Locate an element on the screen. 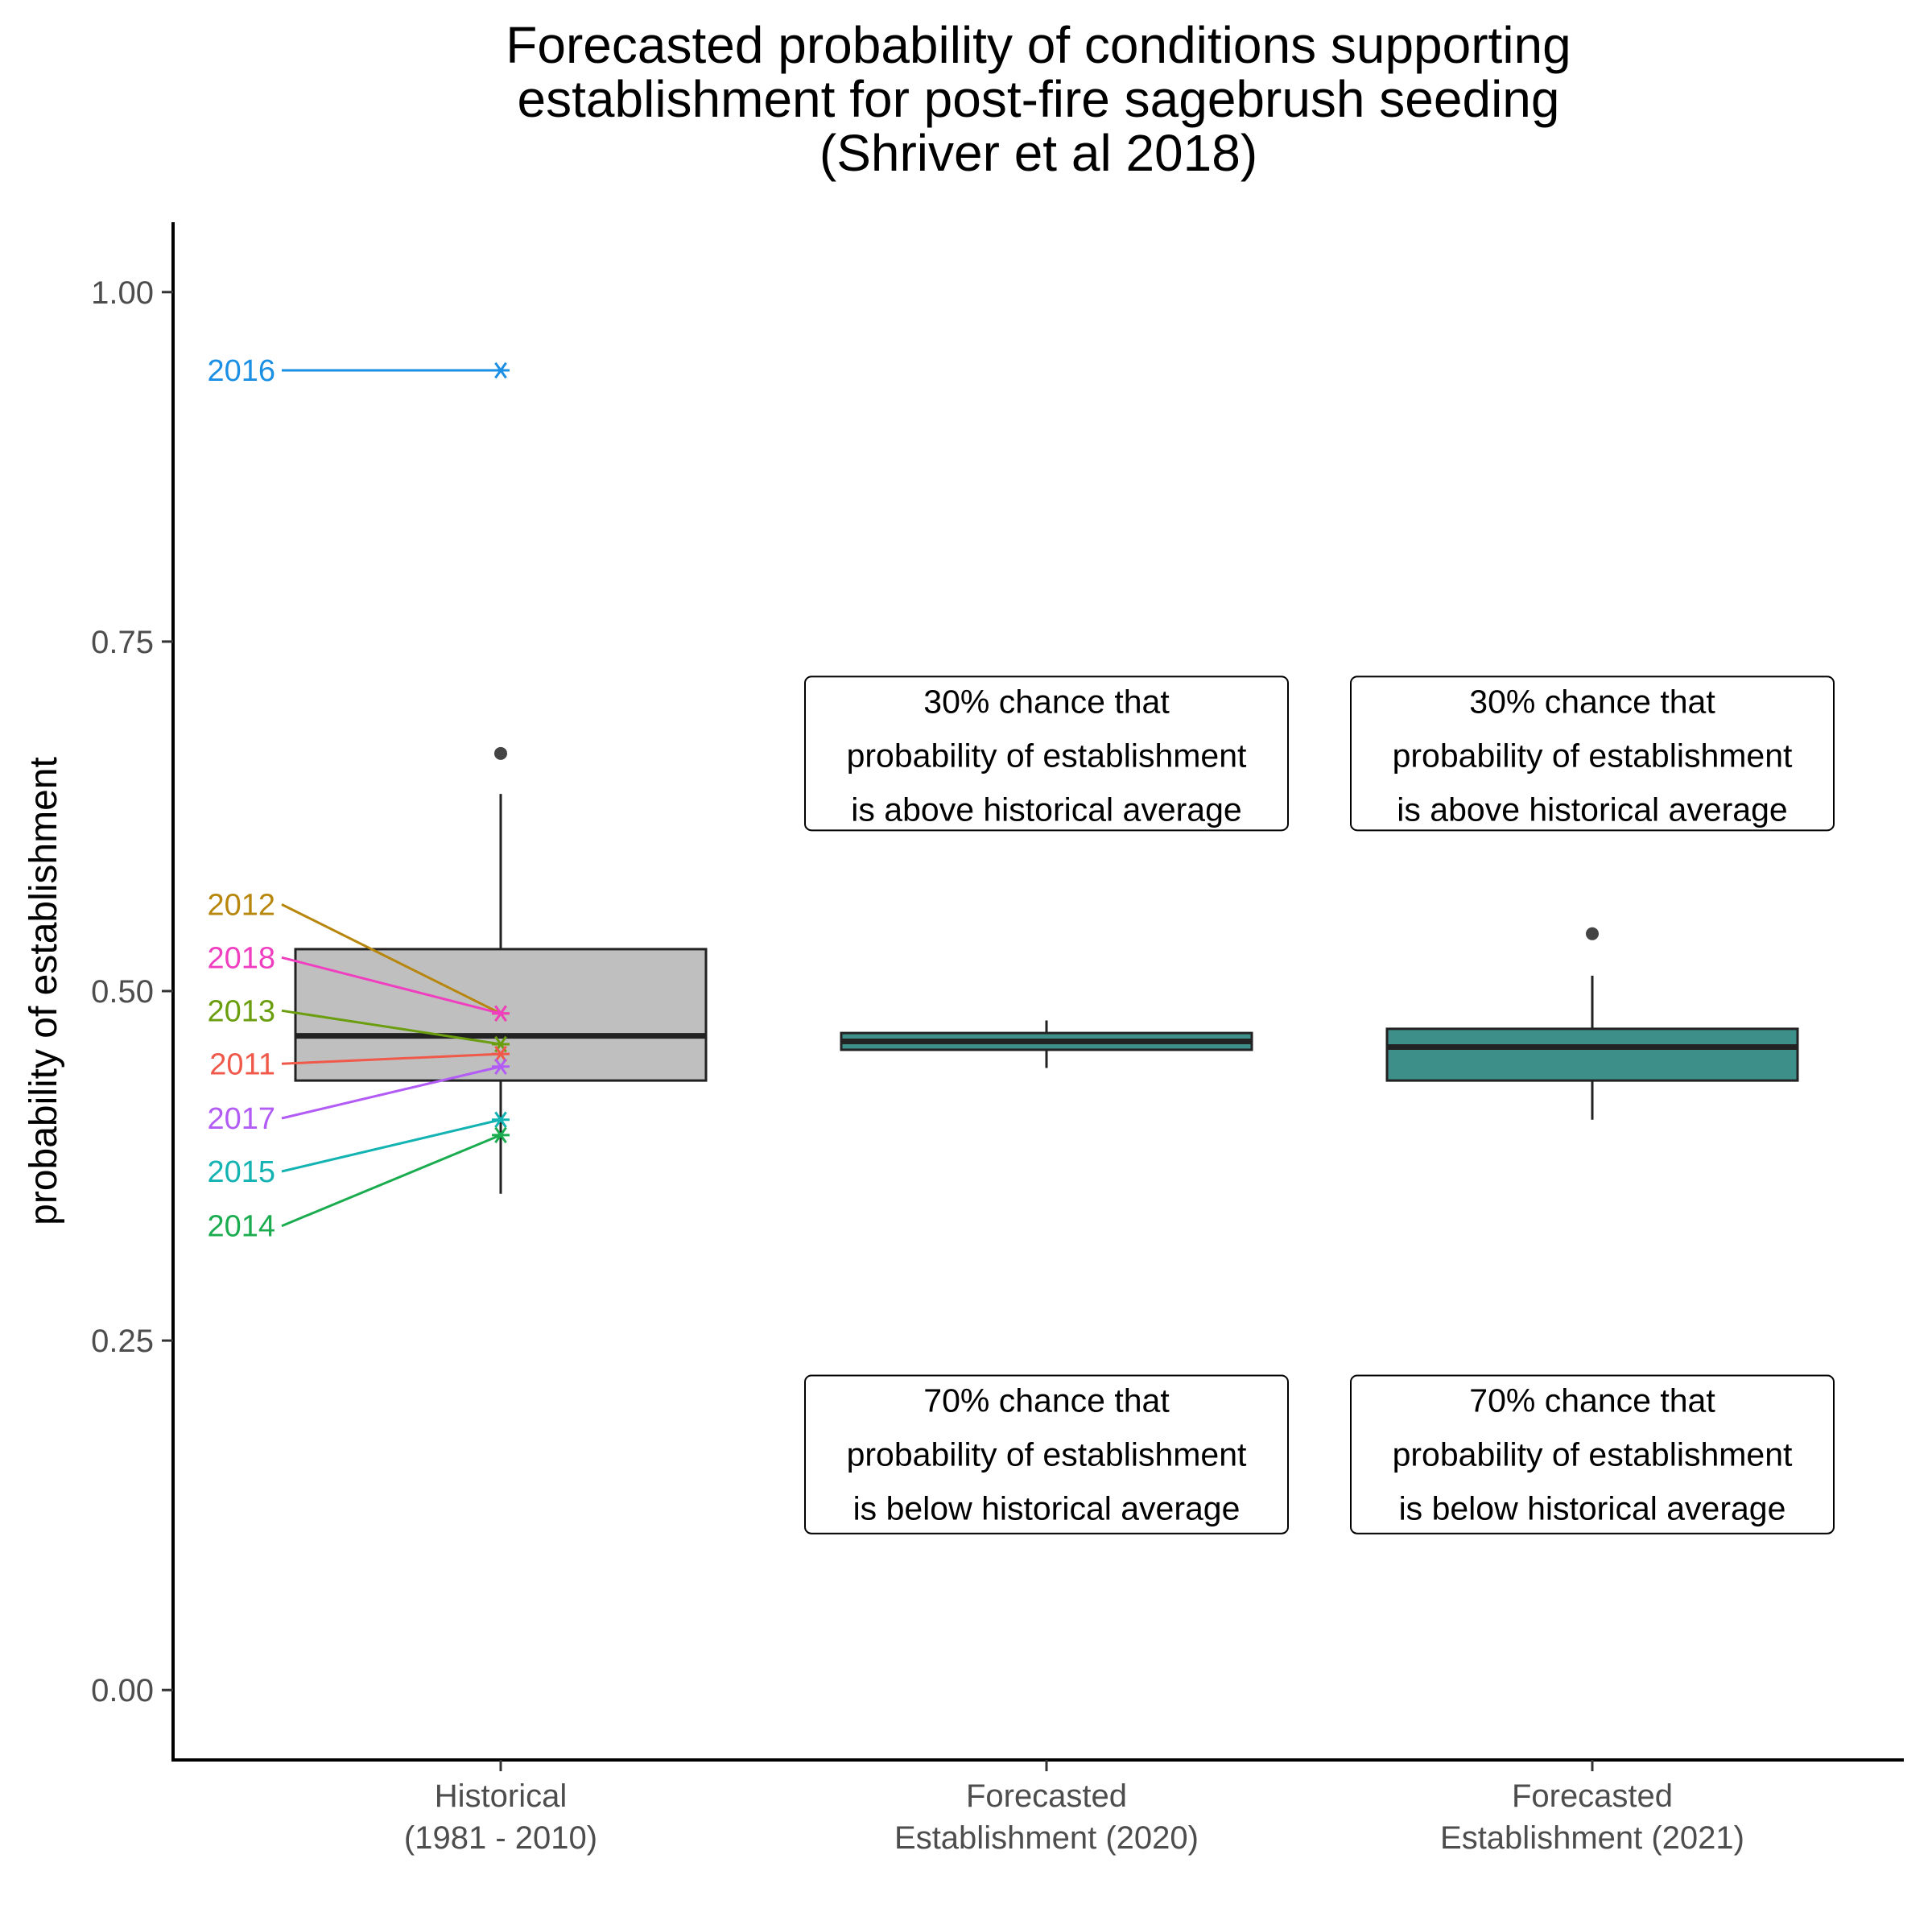 The height and width of the screenshot is (1925, 1932). y-tick-label: 0.00 is located at coordinates (122, 1690).